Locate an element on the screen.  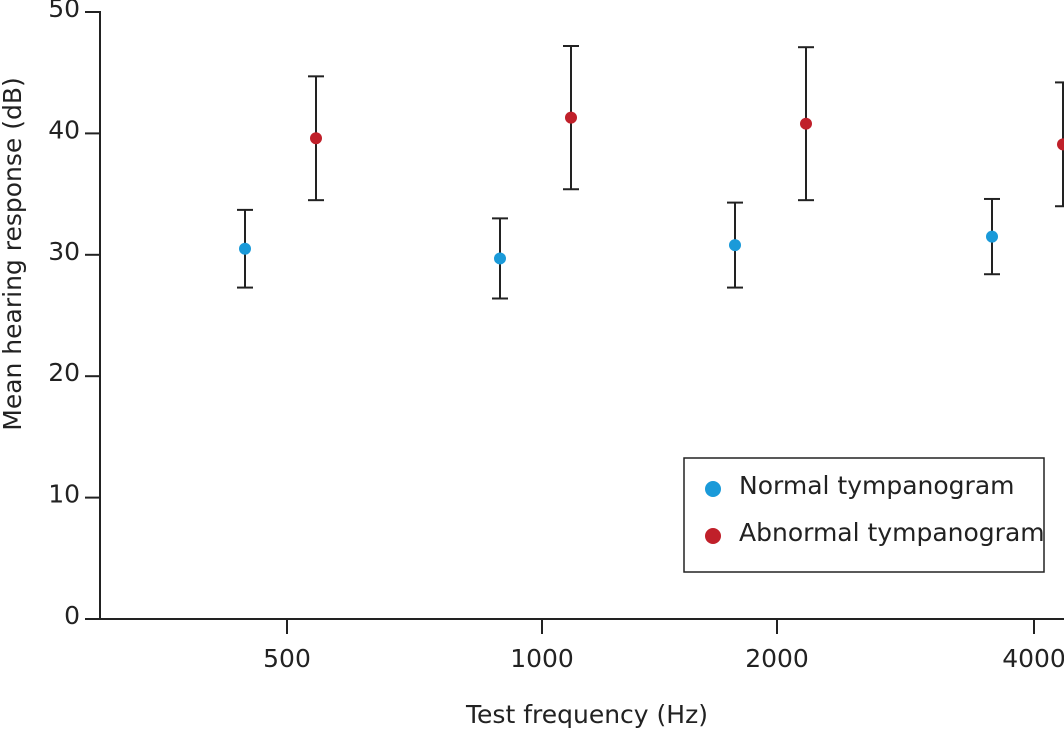
y-tick-label: 50 is located at coordinates (64, 11).